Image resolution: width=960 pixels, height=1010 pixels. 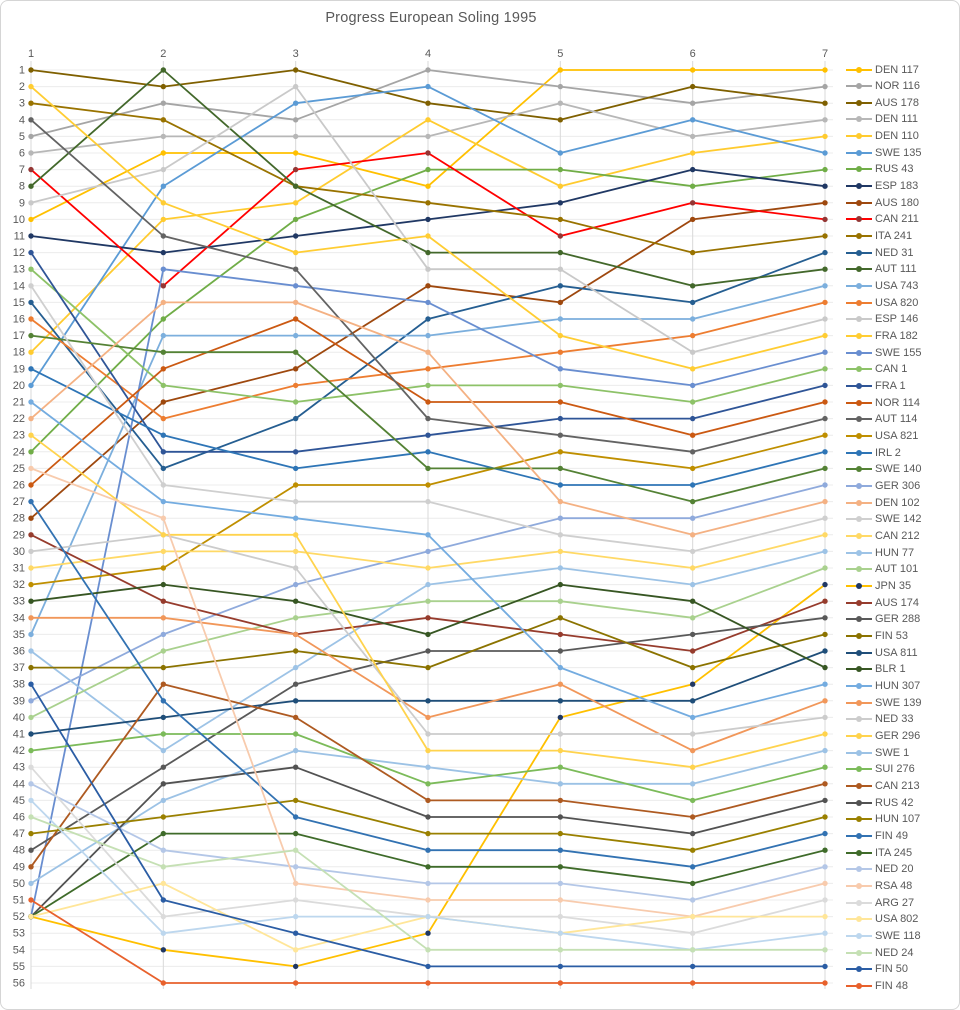 I want to click on legend-item-label: FRA 1, so click(x=890, y=386).